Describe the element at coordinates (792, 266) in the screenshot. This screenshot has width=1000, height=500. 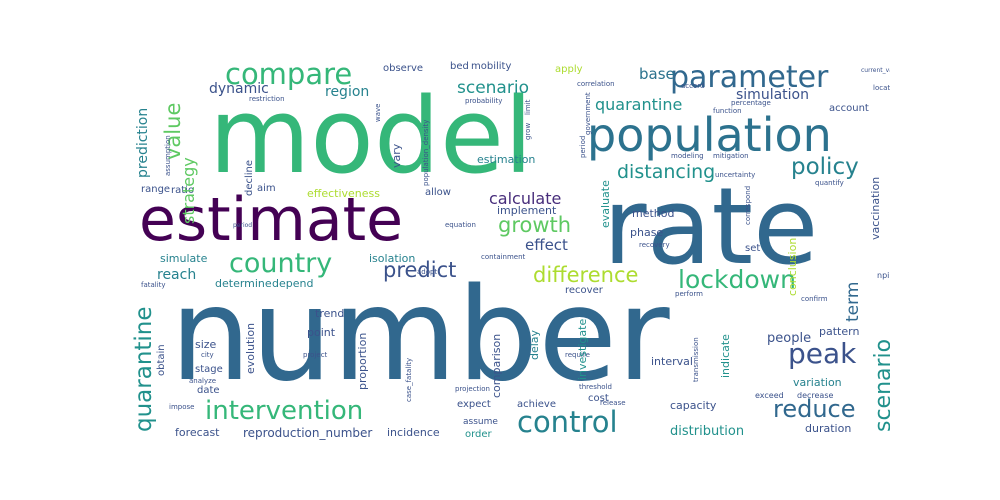
I see `word-conclusion: conclusion` at that location.